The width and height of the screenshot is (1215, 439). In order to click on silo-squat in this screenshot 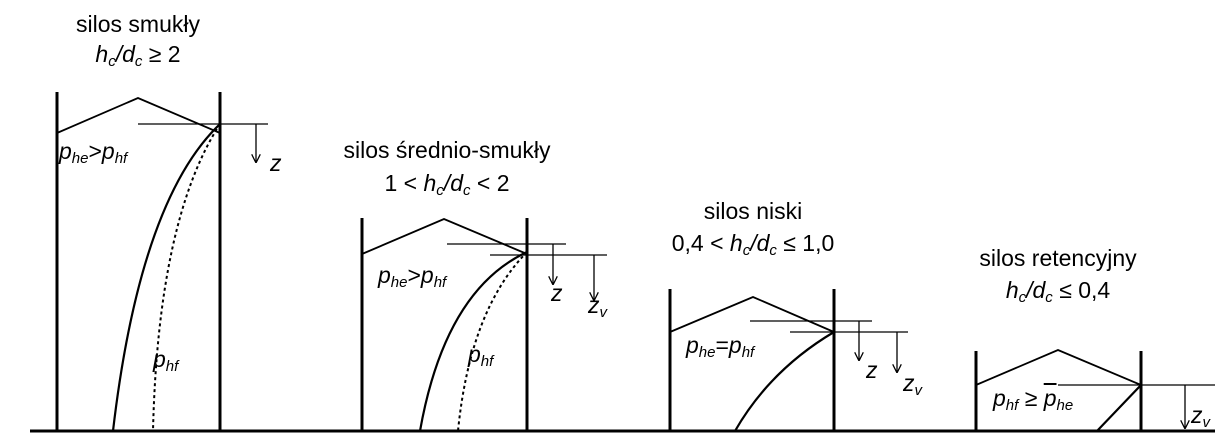, I will do `click(788, 360)`.